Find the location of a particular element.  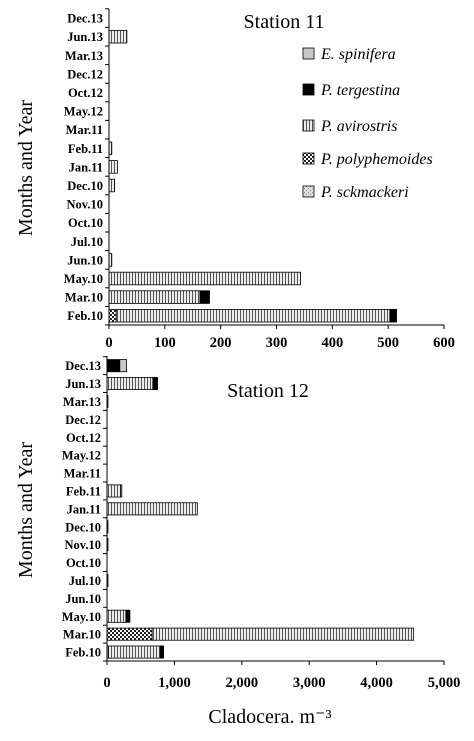

legend-item-p-polyphemoides: P. polyphemoides is located at coordinates (367, 159).